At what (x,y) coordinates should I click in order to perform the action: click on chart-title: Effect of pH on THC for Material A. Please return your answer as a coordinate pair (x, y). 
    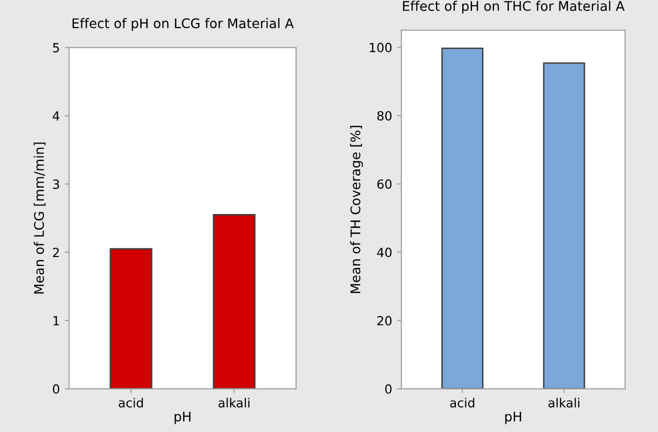
    Looking at the image, I should click on (514, 7).